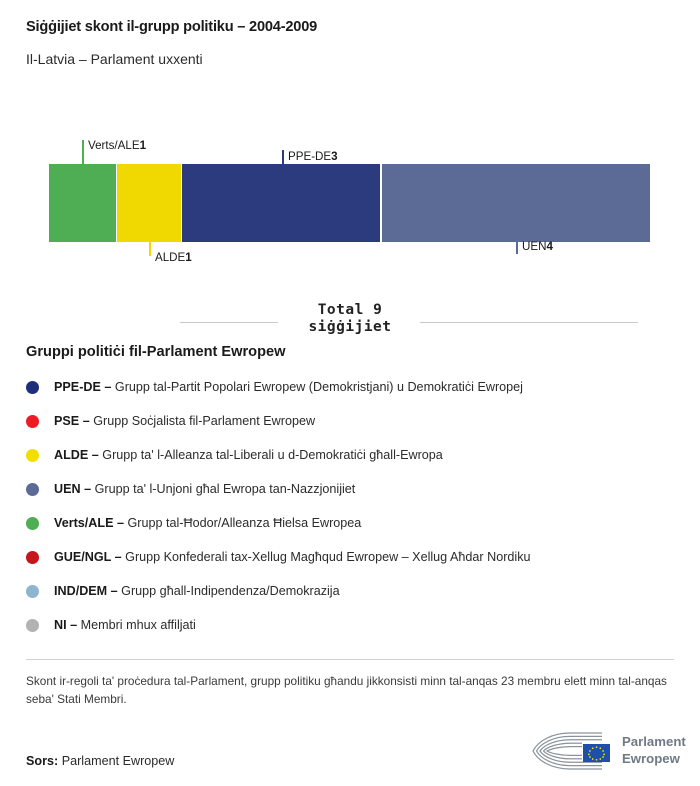  What do you see at coordinates (334, 156) in the screenshot?
I see `bar-label-ppe-de-value: 3` at bounding box center [334, 156].